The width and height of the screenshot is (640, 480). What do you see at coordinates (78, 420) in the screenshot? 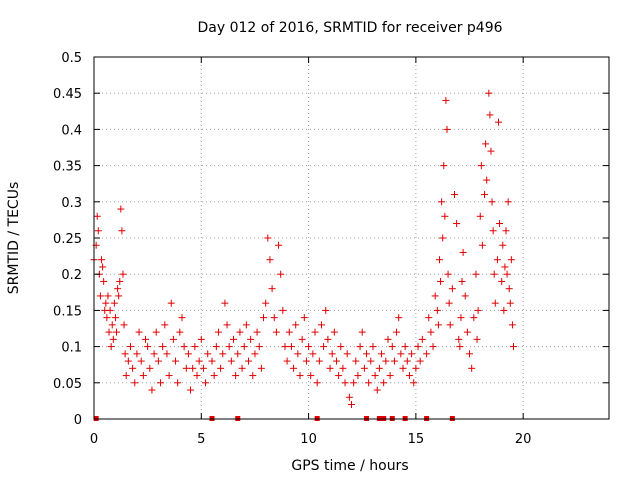
I see `y-tick-label: 0` at bounding box center [78, 420].